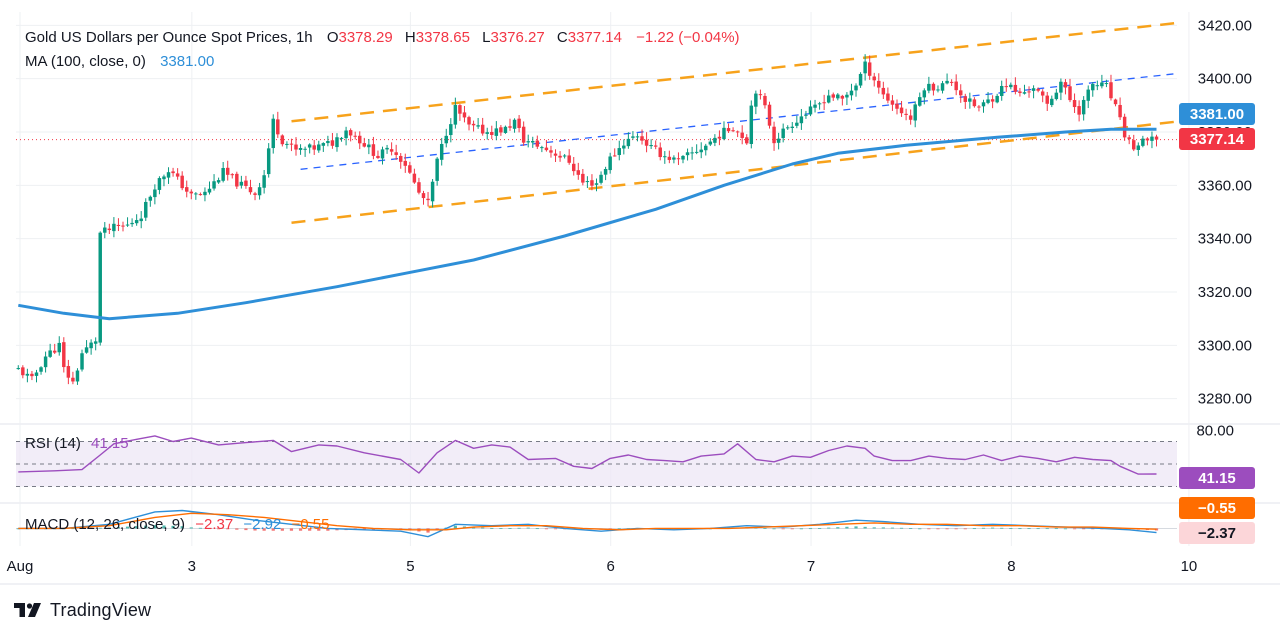 The width and height of the screenshot is (1280, 636). What do you see at coordinates (1225, 399) in the screenshot?
I see `price-tick-label: 3280.00` at bounding box center [1225, 399].